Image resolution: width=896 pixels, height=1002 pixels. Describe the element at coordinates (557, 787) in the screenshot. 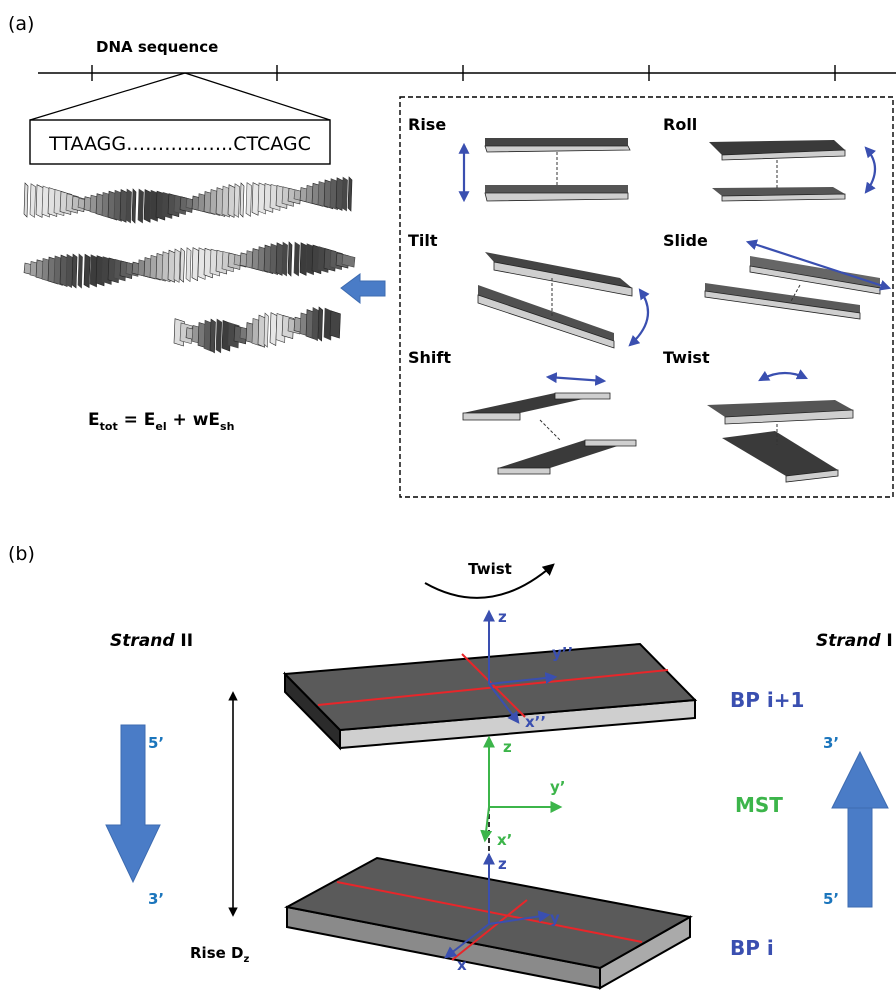

I see `axis-mst-y: y’` at that location.